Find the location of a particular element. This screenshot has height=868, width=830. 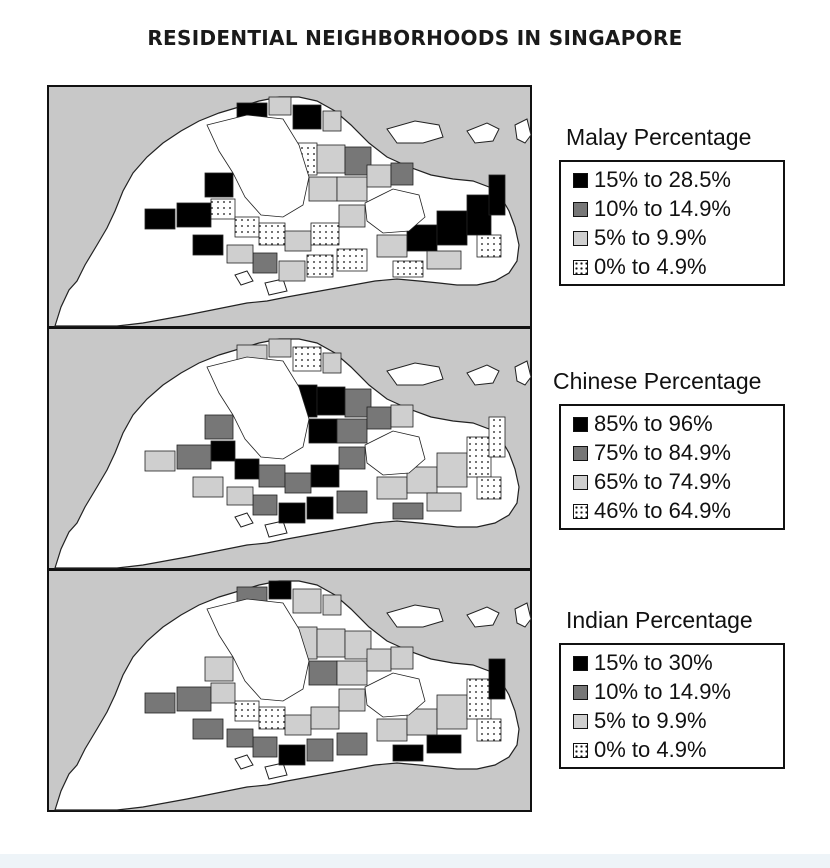

legend-label: 5% to 9.9% is located at coordinates (650, 237).